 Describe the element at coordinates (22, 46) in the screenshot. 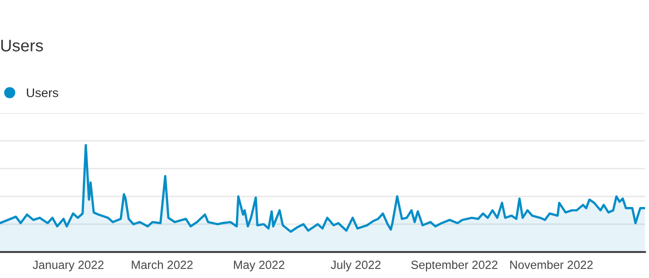

I see `chart-title: Users` at that location.